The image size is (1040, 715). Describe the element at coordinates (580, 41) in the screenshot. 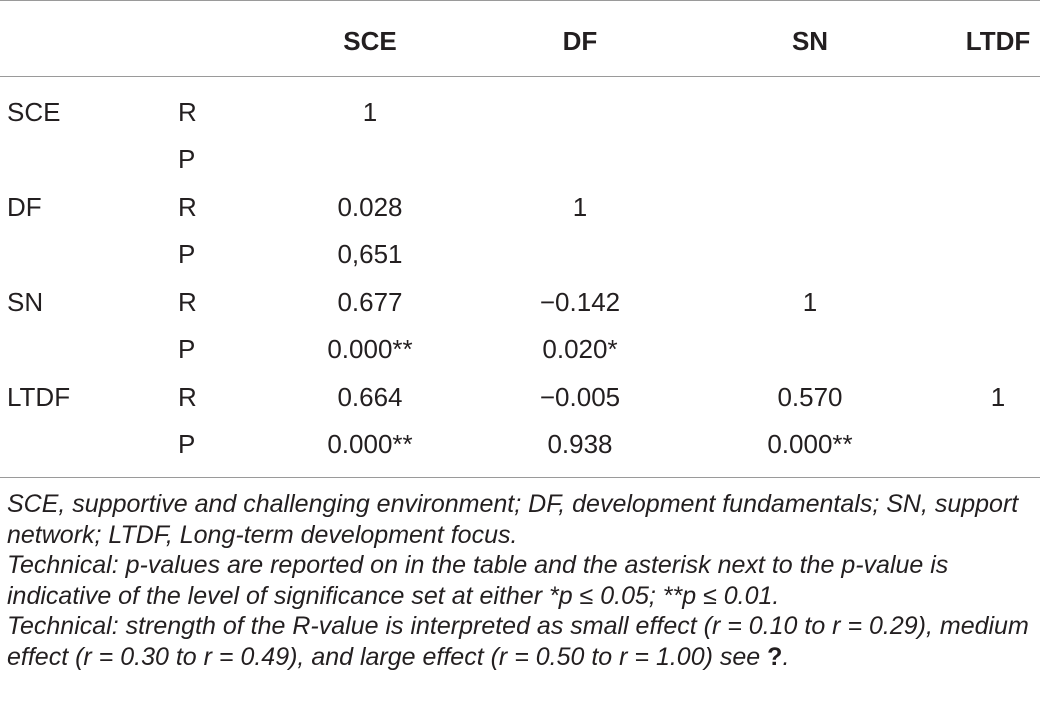

I see `column-header-df: DF` at that location.